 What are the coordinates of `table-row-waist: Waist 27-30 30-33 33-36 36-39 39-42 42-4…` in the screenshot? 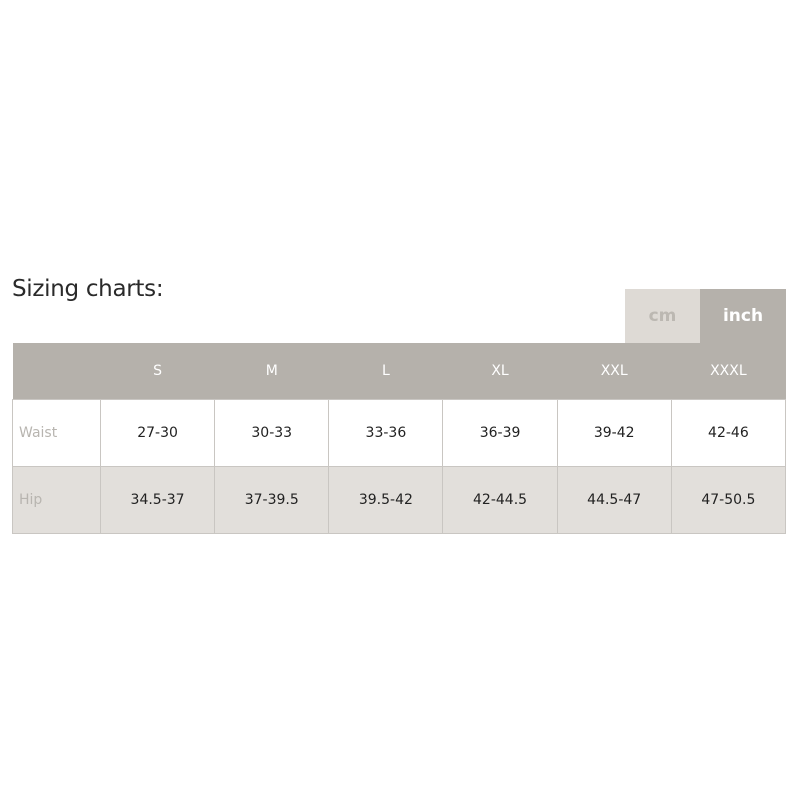 It's located at (399, 433).